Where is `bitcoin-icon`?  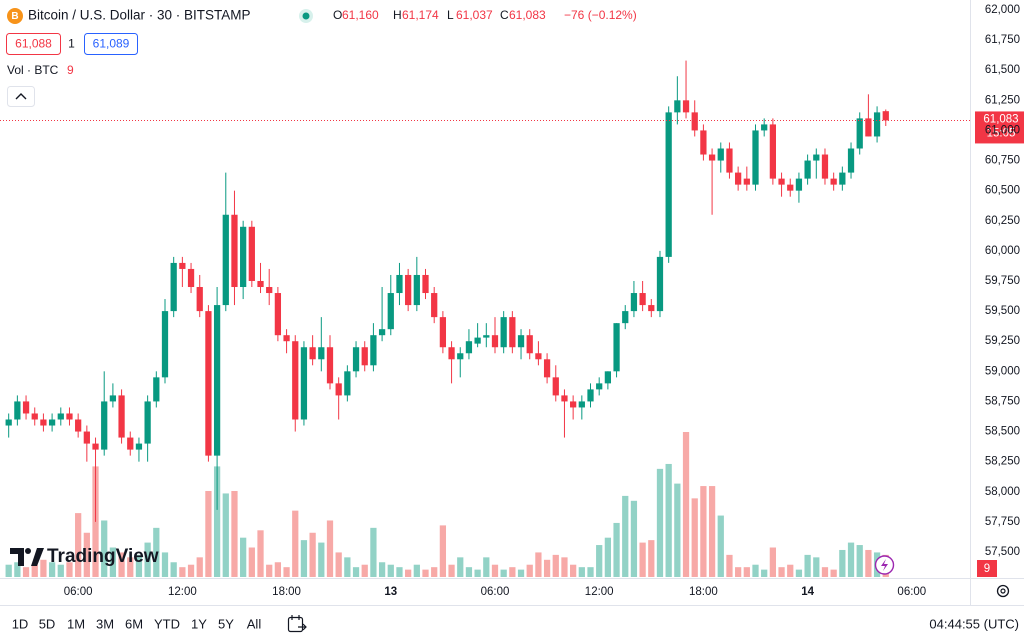 bitcoin-icon is located at coordinates (15, 16).